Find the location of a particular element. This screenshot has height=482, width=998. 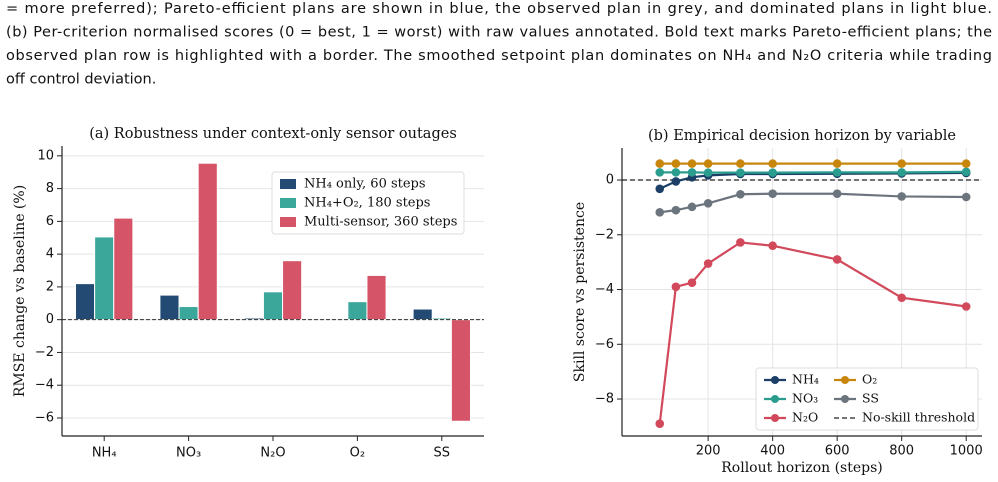

x-tick-label: O₂ is located at coordinates (357, 453).